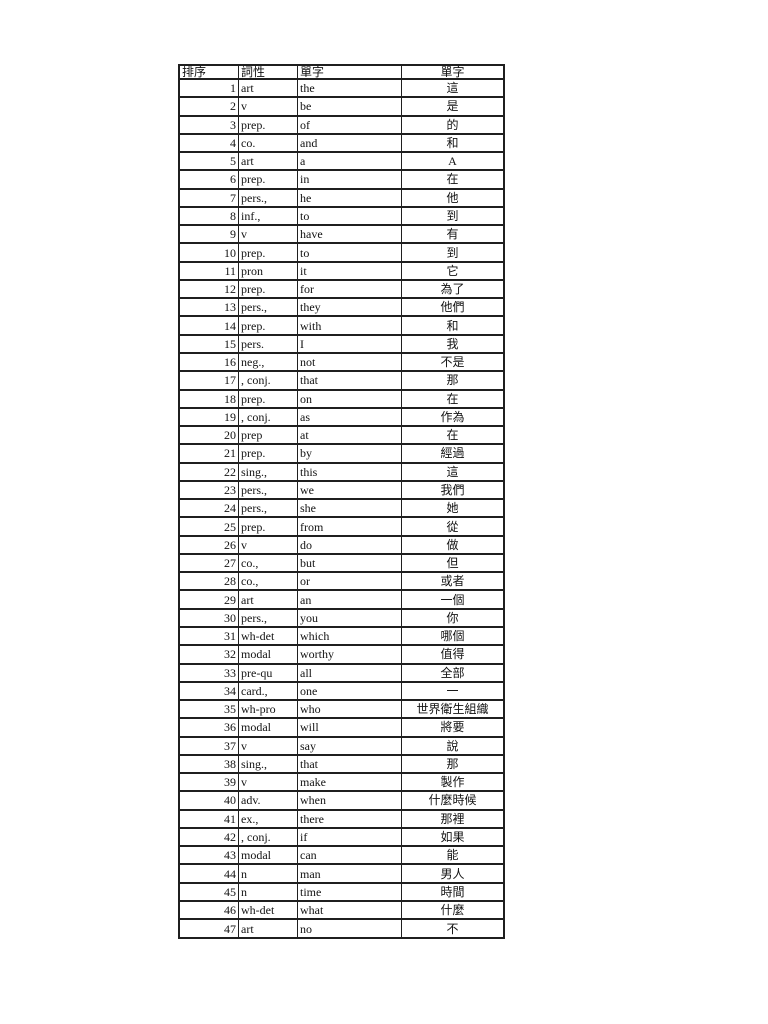  Describe the element at coordinates (453, 709) in the screenshot. I see `translation-cell: 世界衛生組織` at that location.